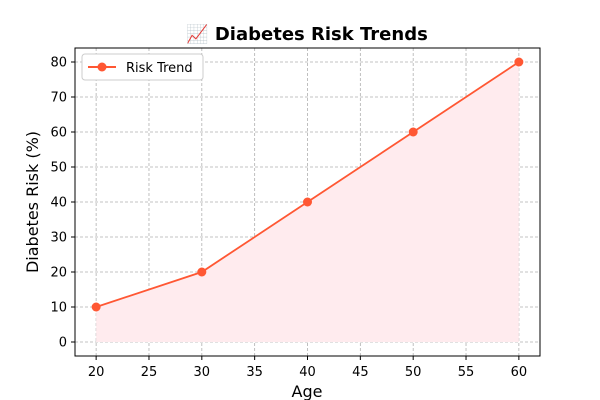 The image size is (600, 400). I want to click on x-axis-title: Age, so click(307, 391).